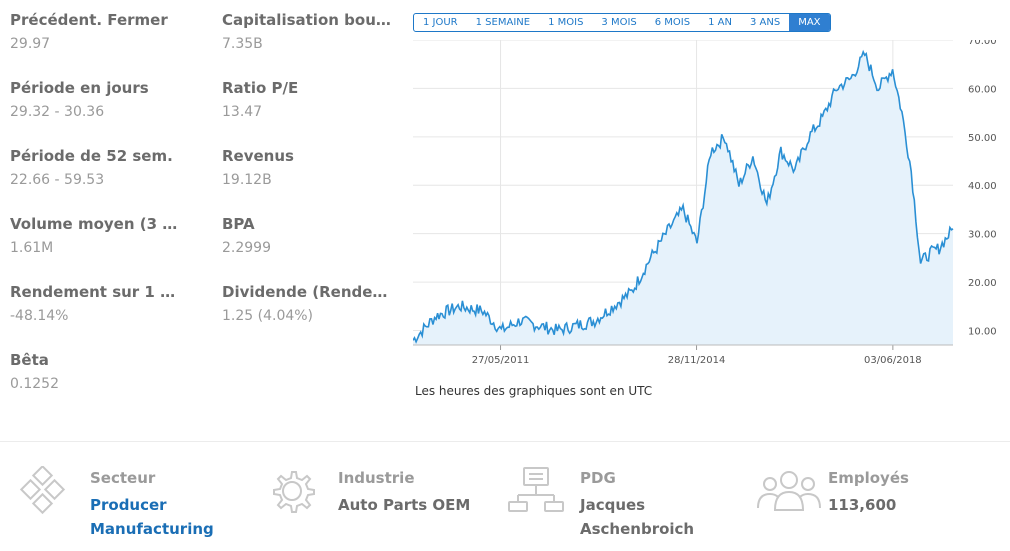  What do you see at coordinates (57, 180) in the screenshot?
I see `stat-value: 22.66 - 59.53` at bounding box center [57, 180].